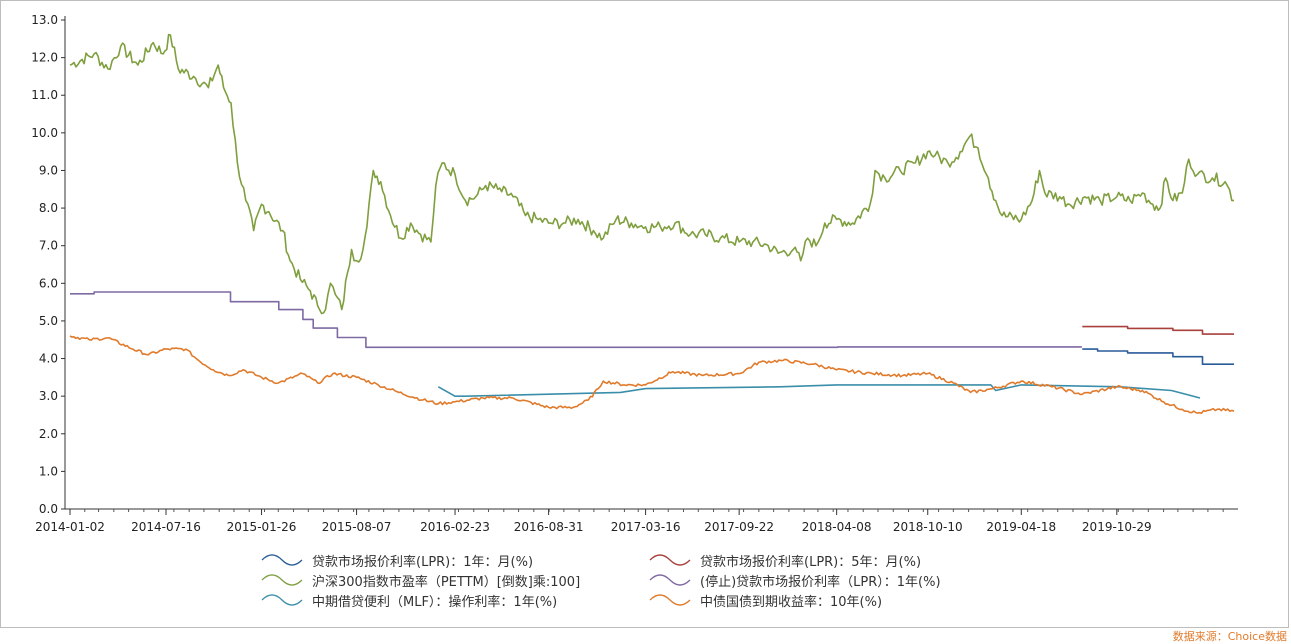  Describe the element at coordinates (646, 527) in the screenshot. I see `x-tick-label: 2017-03-16` at that location.